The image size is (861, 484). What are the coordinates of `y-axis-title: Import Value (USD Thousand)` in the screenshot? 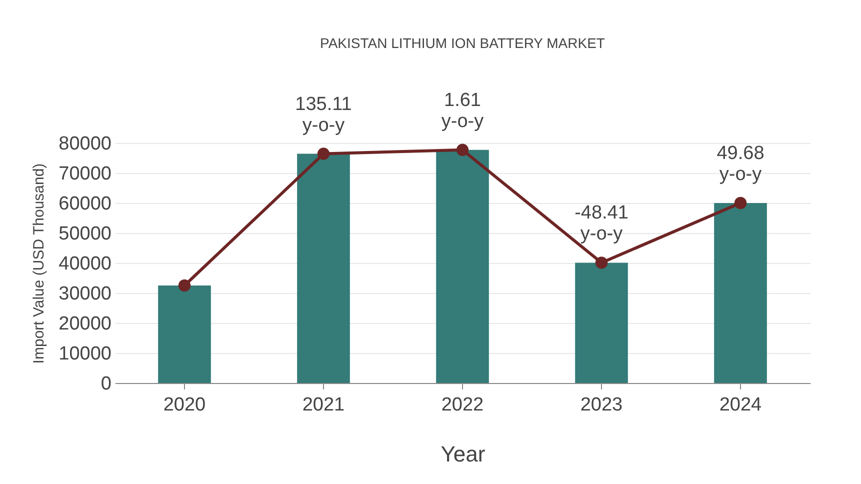 It's located at (39, 263).